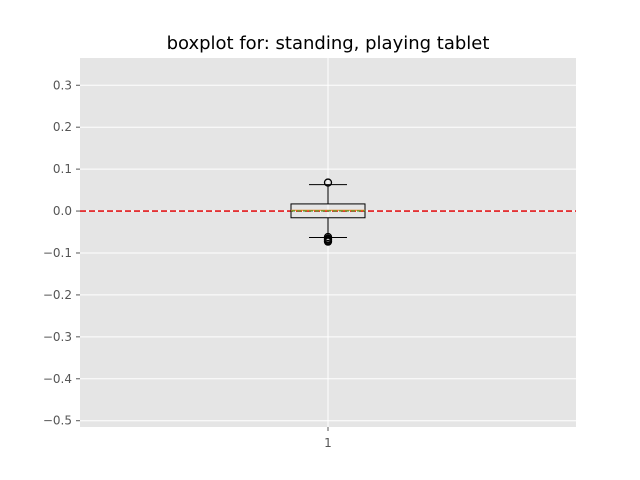 The image size is (640, 480). What do you see at coordinates (62, 127) in the screenshot?
I see `y-tick-label: 0.2` at bounding box center [62, 127].